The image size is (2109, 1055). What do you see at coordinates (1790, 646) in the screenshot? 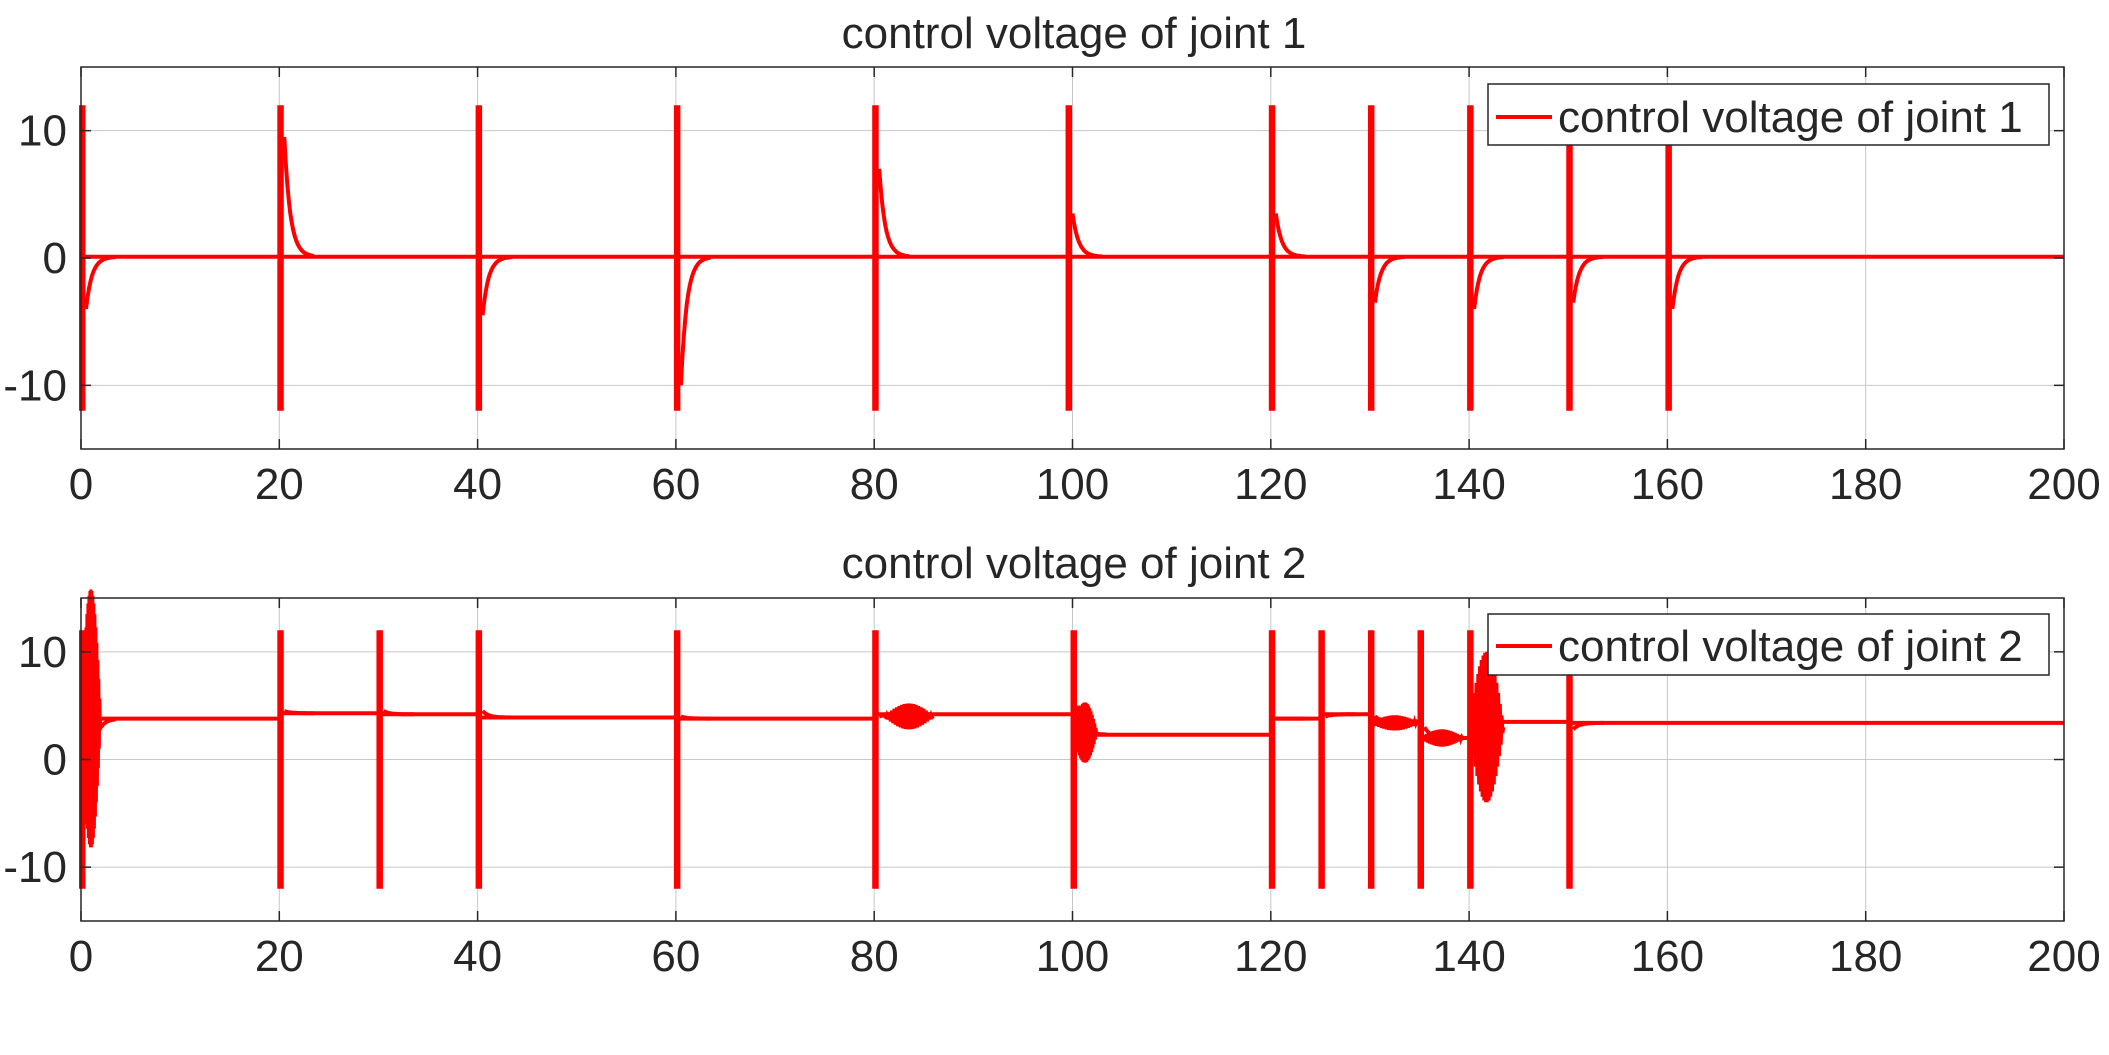
I see `legend-label: control voltage of joint 2` at bounding box center [1790, 646].